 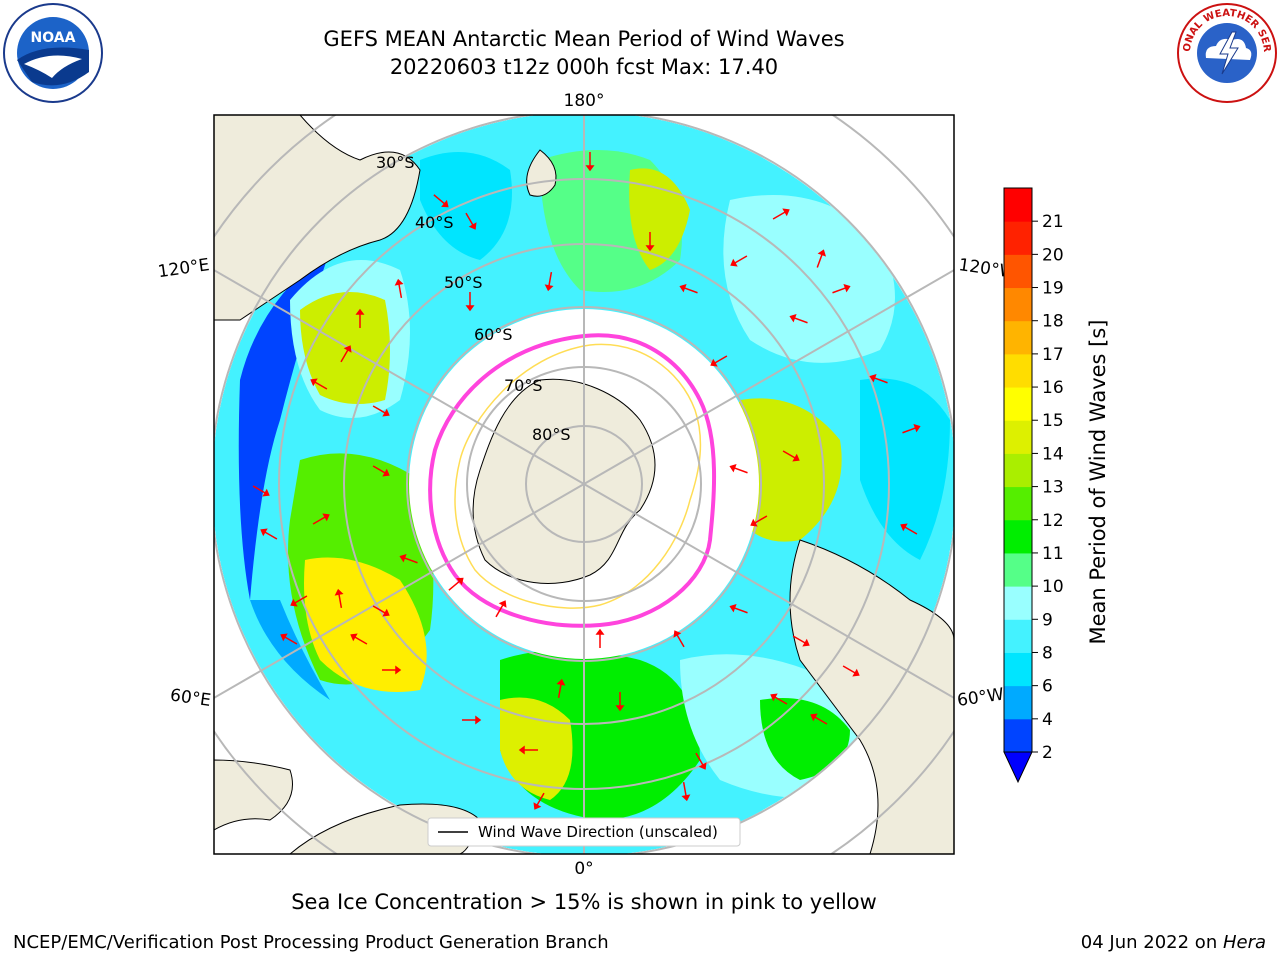 What do you see at coordinates (317, 218) in the screenshot?
I see `australia-land` at bounding box center [317, 218].